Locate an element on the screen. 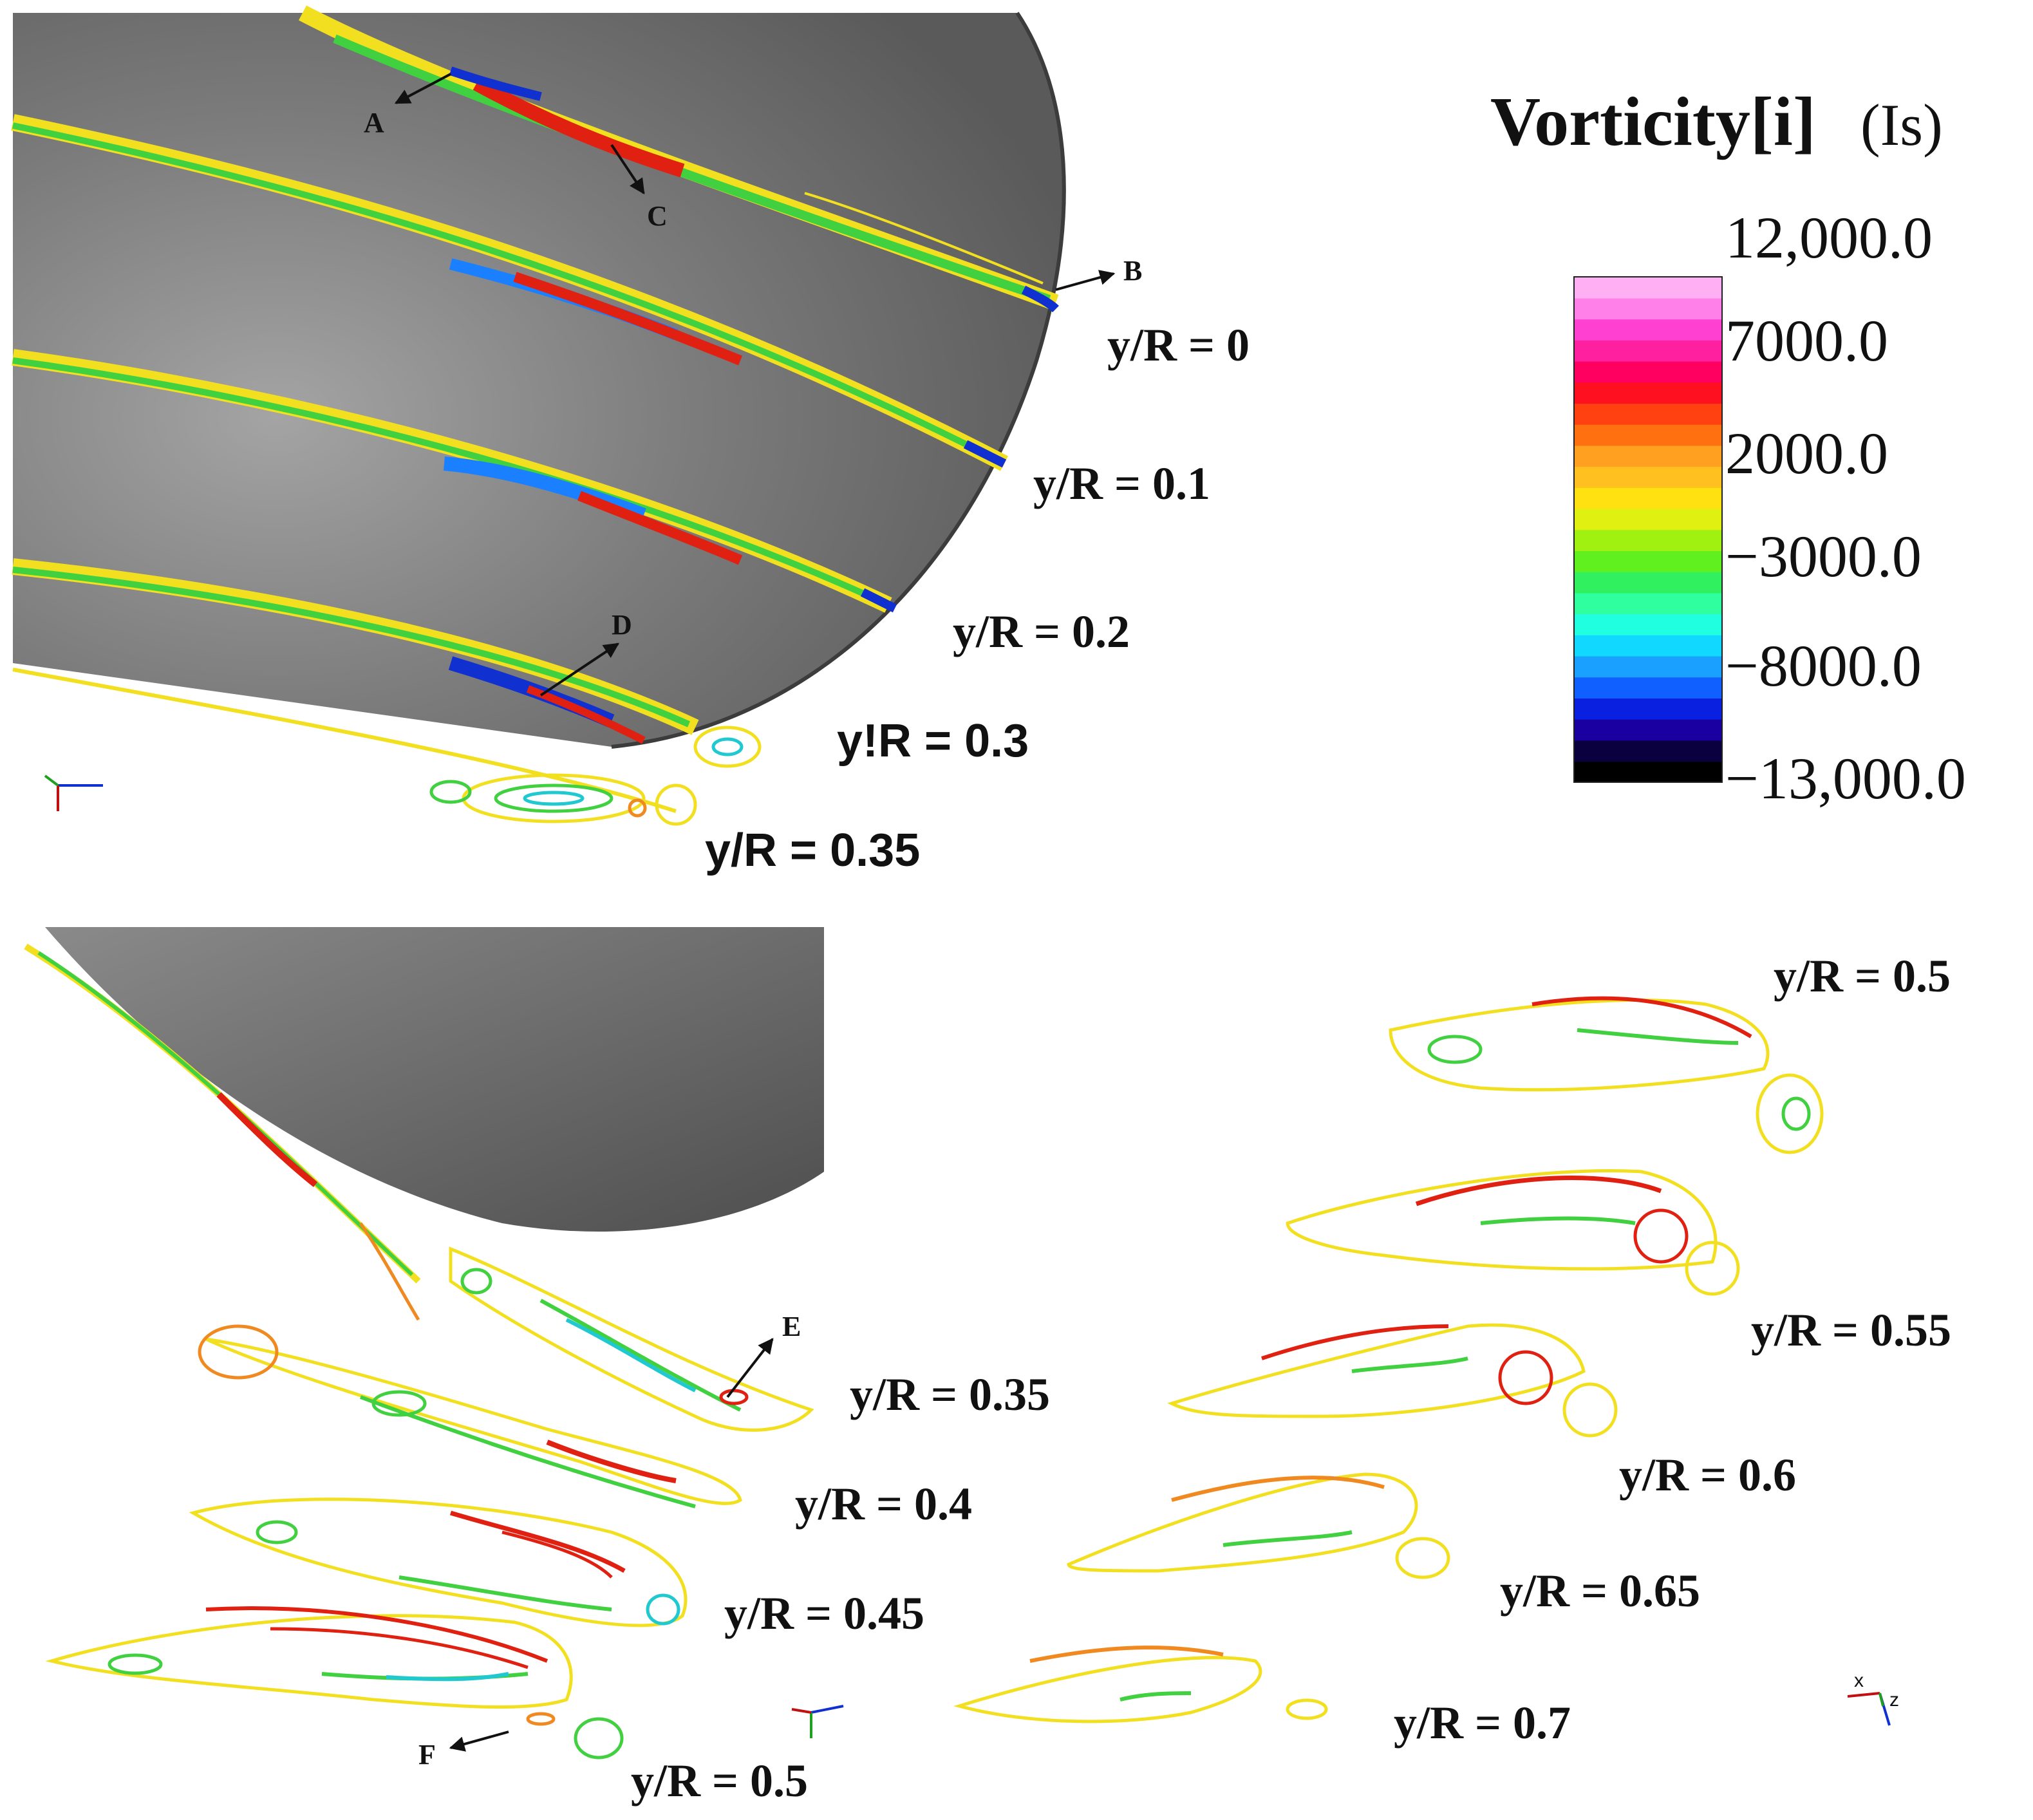 The height and width of the screenshot is (1820, 2033). colorbar-tick-0: 12,000.0 is located at coordinates (1829, 238).